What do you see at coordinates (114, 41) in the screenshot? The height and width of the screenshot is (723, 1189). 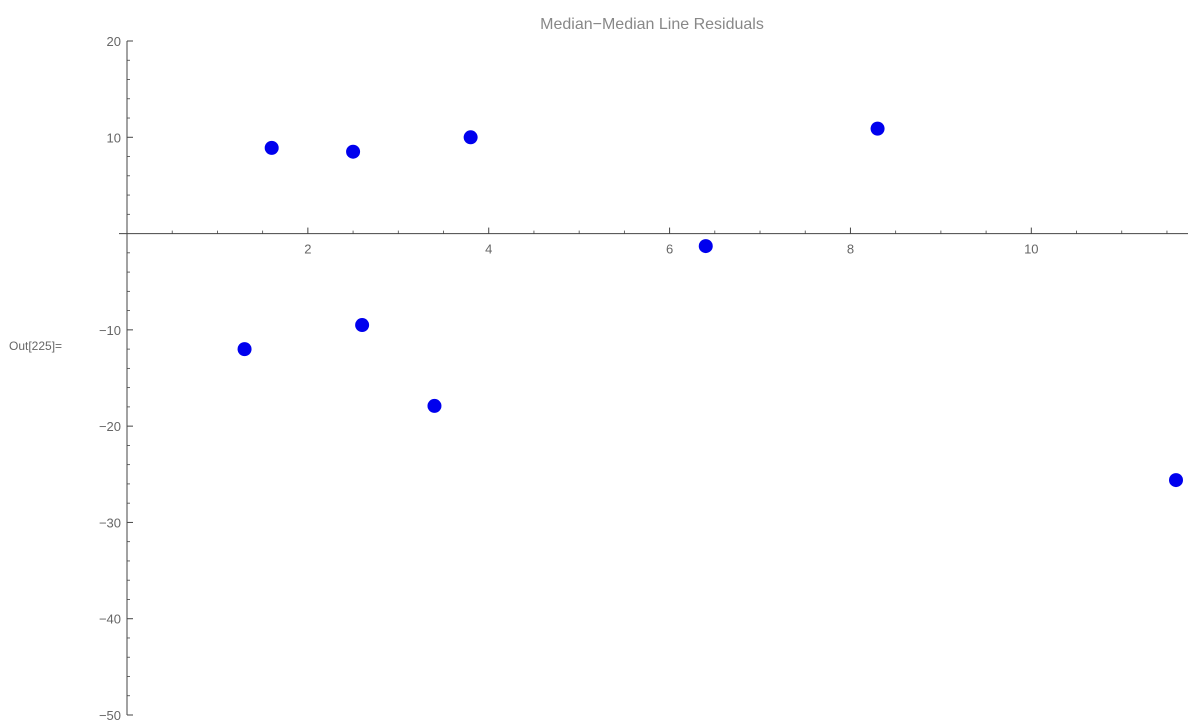 I see `y-tick-label: 20` at bounding box center [114, 41].